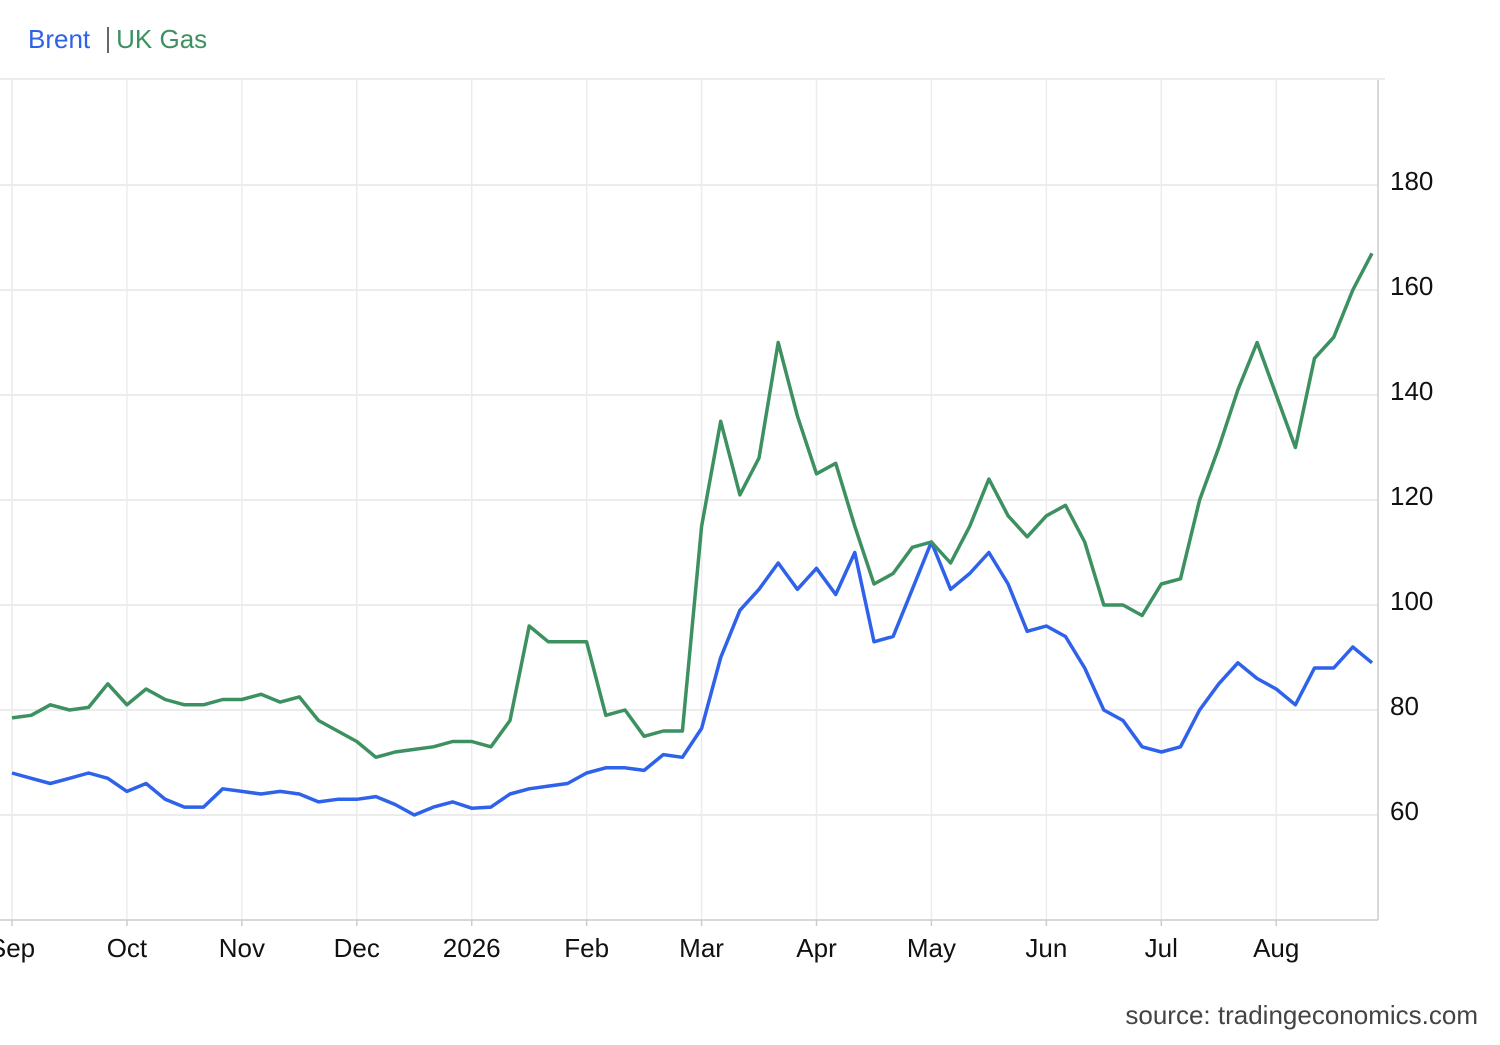 The height and width of the screenshot is (1045, 1500). What do you see at coordinates (59, 39) in the screenshot?
I see `legend-entry: Brent` at bounding box center [59, 39].